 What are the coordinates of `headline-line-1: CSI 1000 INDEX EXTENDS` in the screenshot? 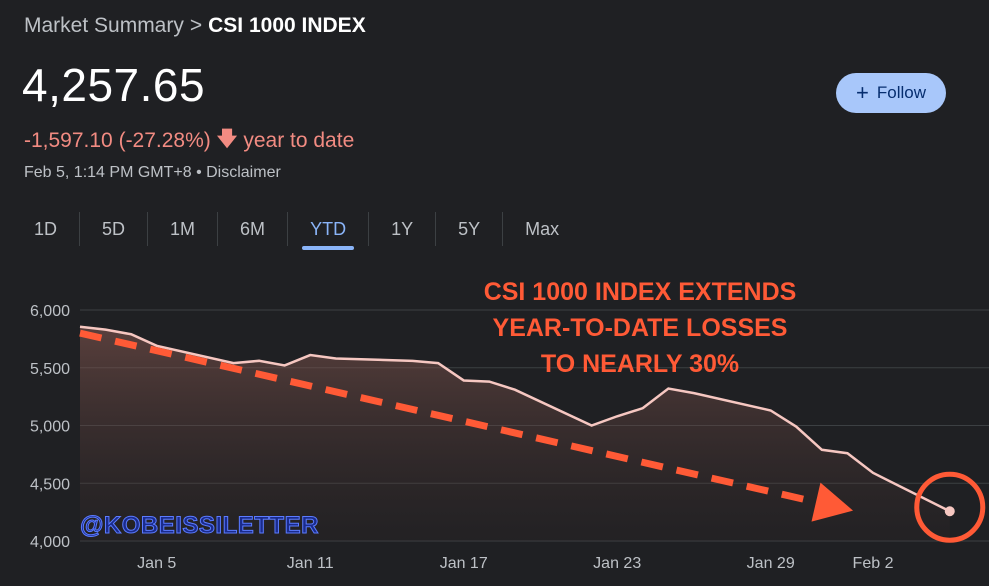 It's located at (640, 292).